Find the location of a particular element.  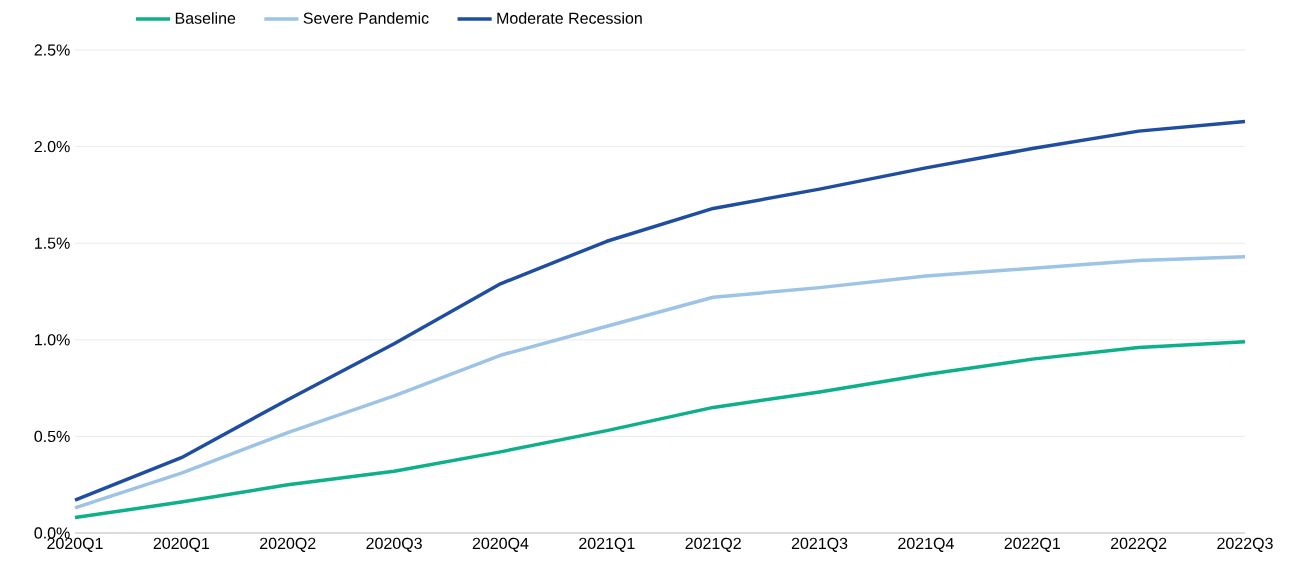

x-tick-label: 2022Q2 is located at coordinates (1138, 544).